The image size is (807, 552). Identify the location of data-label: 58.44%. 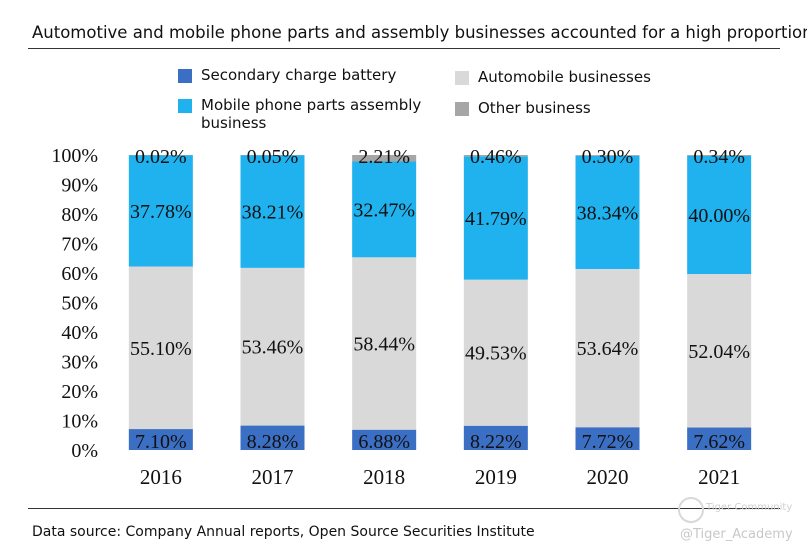
(384, 345).